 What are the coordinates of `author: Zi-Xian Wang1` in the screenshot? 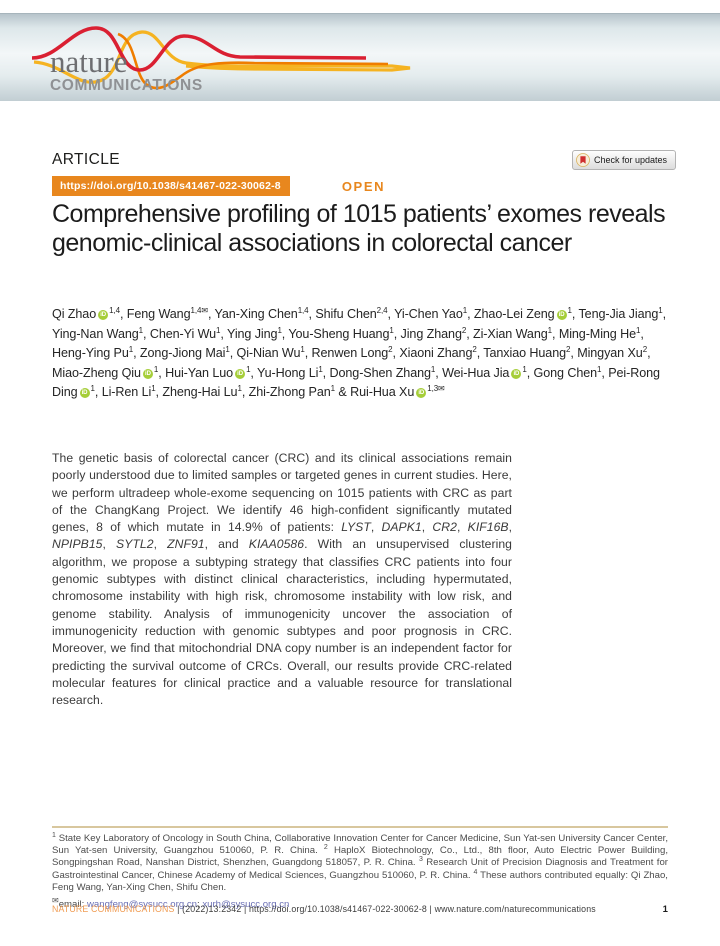 It's located at (512, 333).